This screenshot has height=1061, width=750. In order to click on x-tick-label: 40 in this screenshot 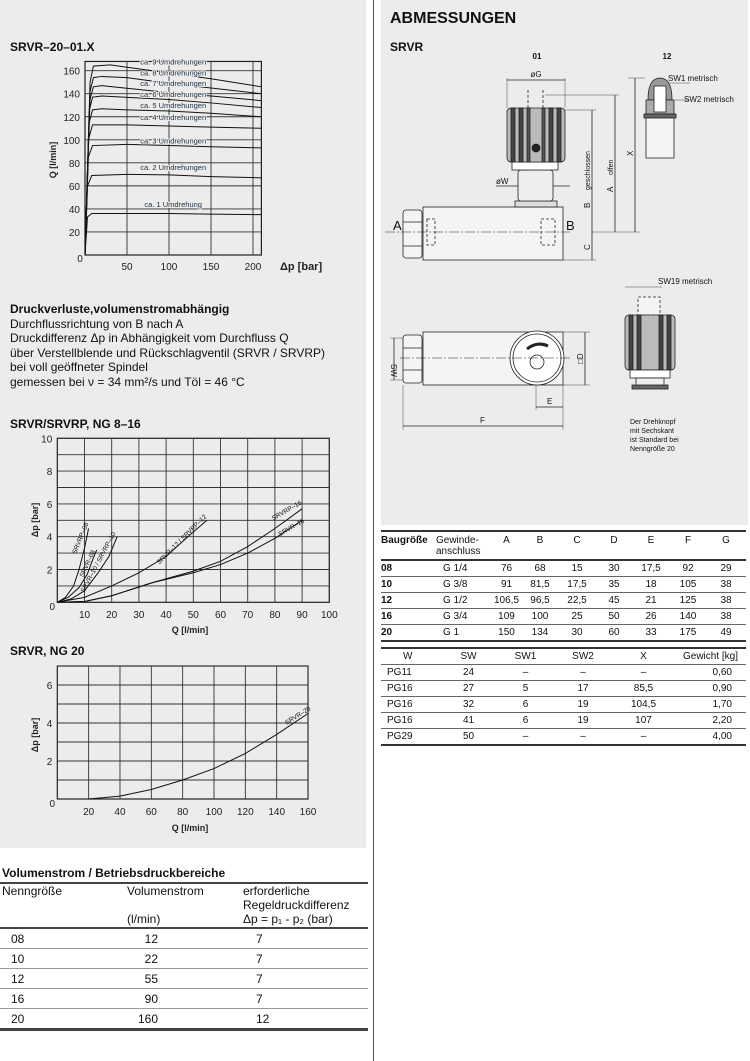, I will do `click(120, 812)`.